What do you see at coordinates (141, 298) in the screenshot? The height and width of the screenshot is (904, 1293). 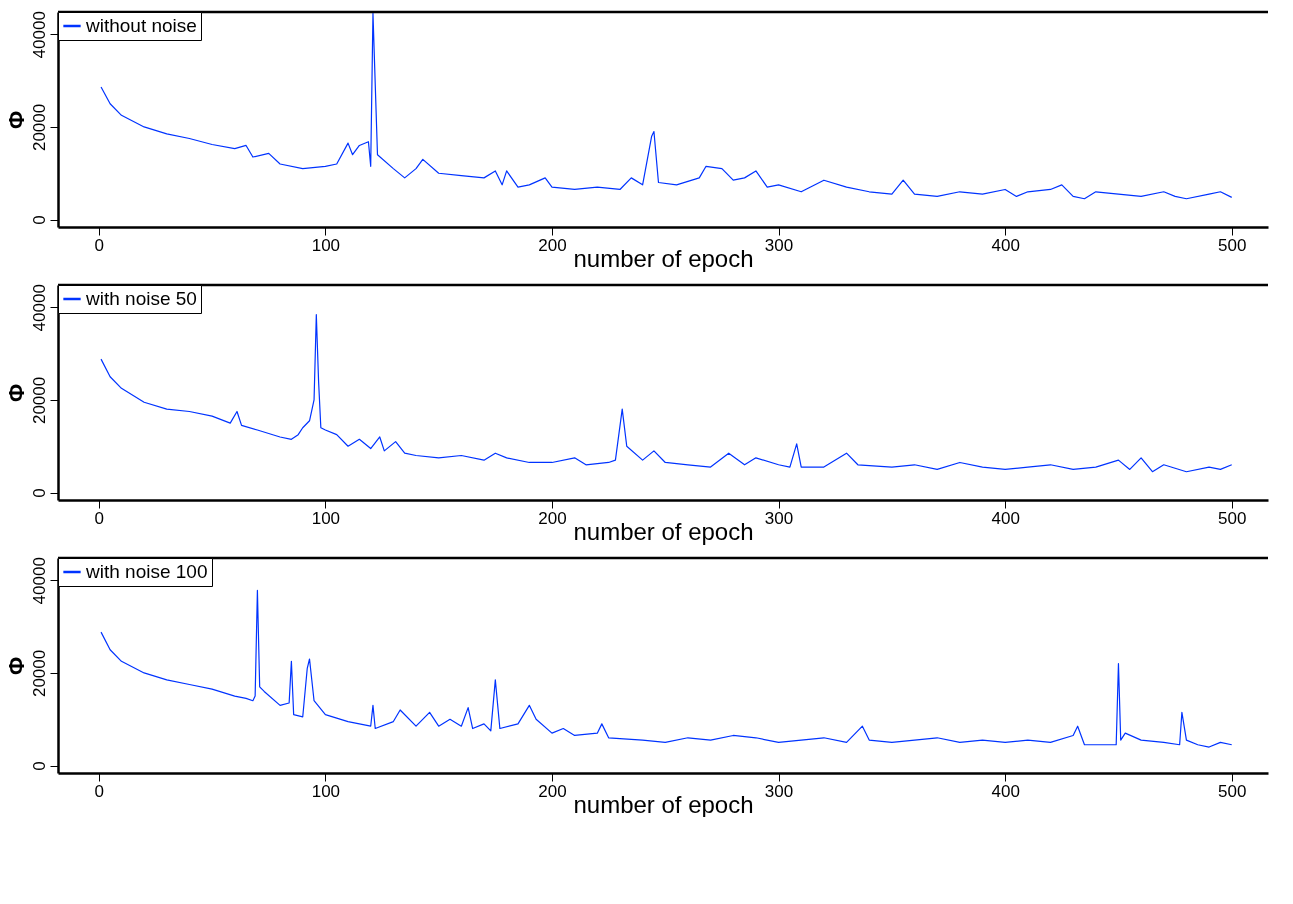 I see `legend-label: with noise 50` at bounding box center [141, 298].